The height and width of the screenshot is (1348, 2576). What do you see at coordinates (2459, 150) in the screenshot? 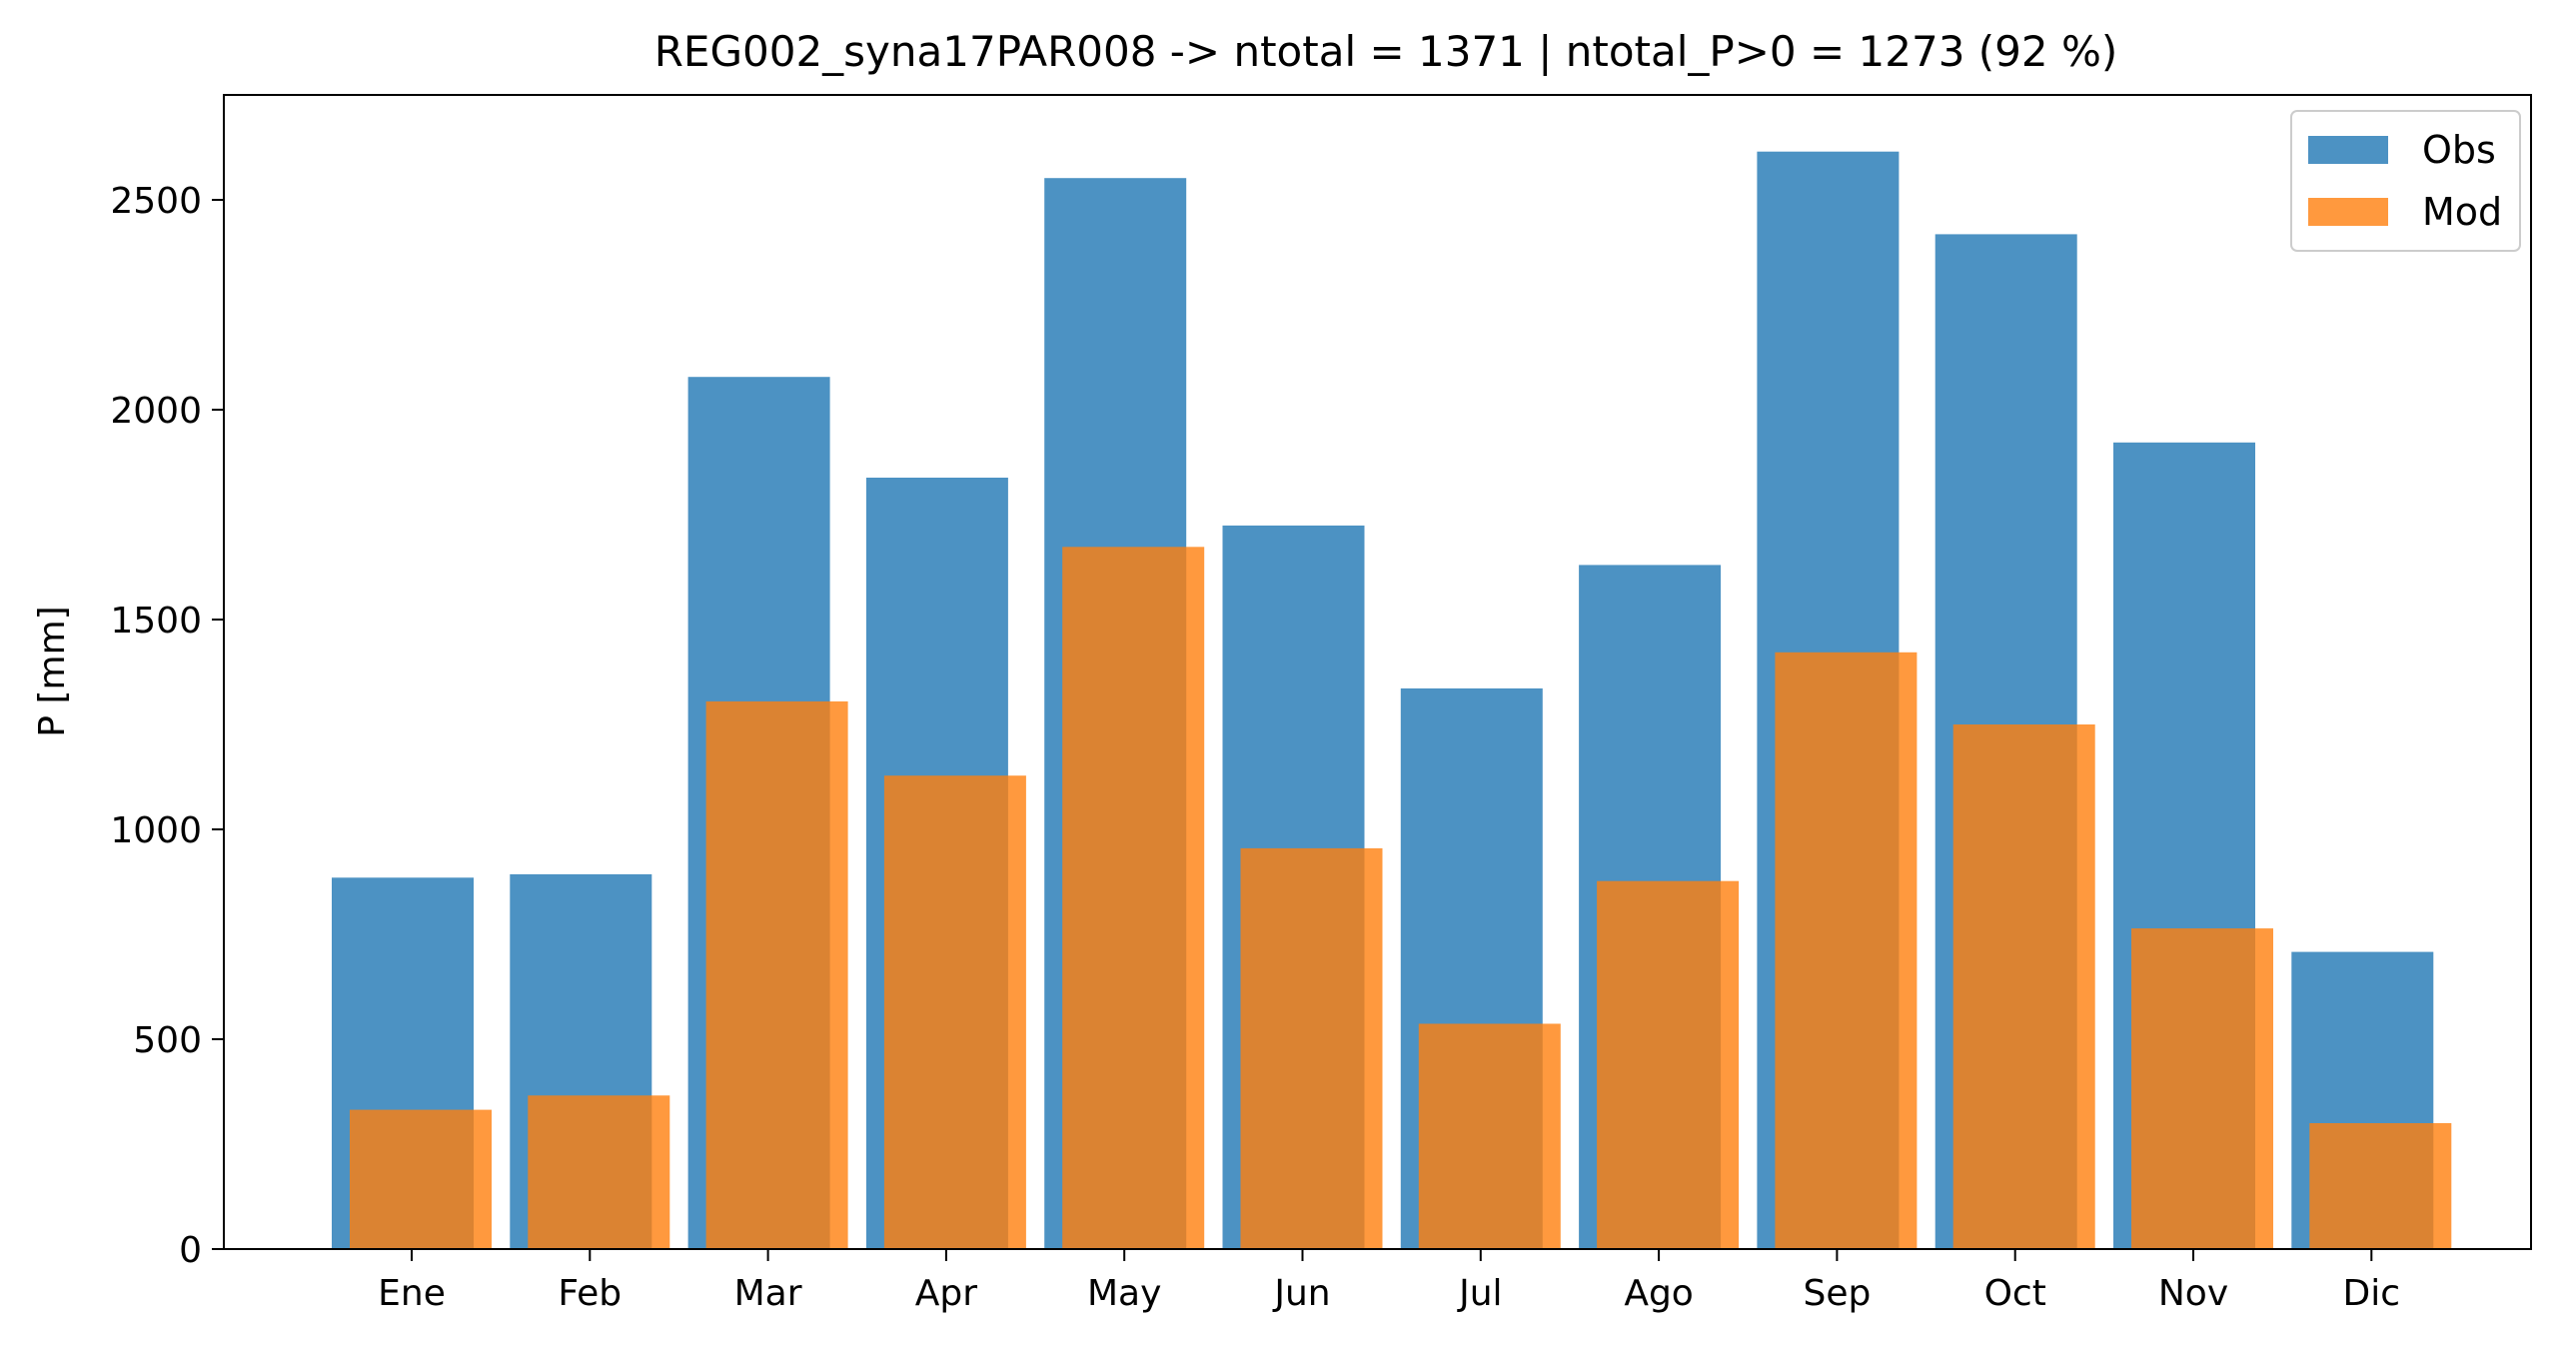
I see `legend-label-obs: Obs` at bounding box center [2459, 150].